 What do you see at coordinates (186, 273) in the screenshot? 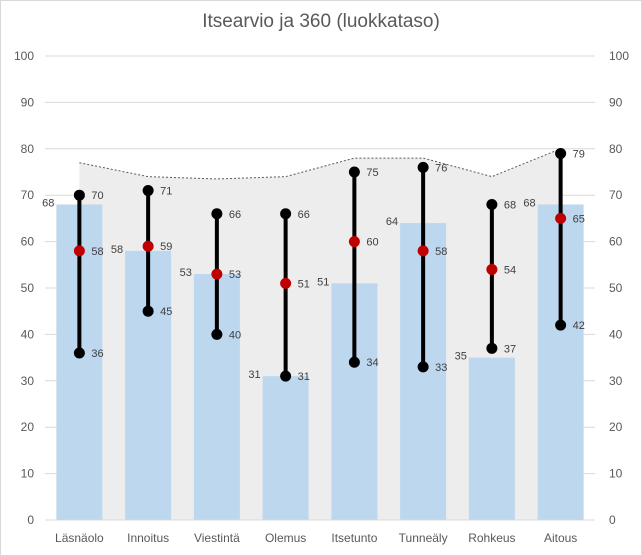
I see `bar-data-label: 53` at bounding box center [186, 273].